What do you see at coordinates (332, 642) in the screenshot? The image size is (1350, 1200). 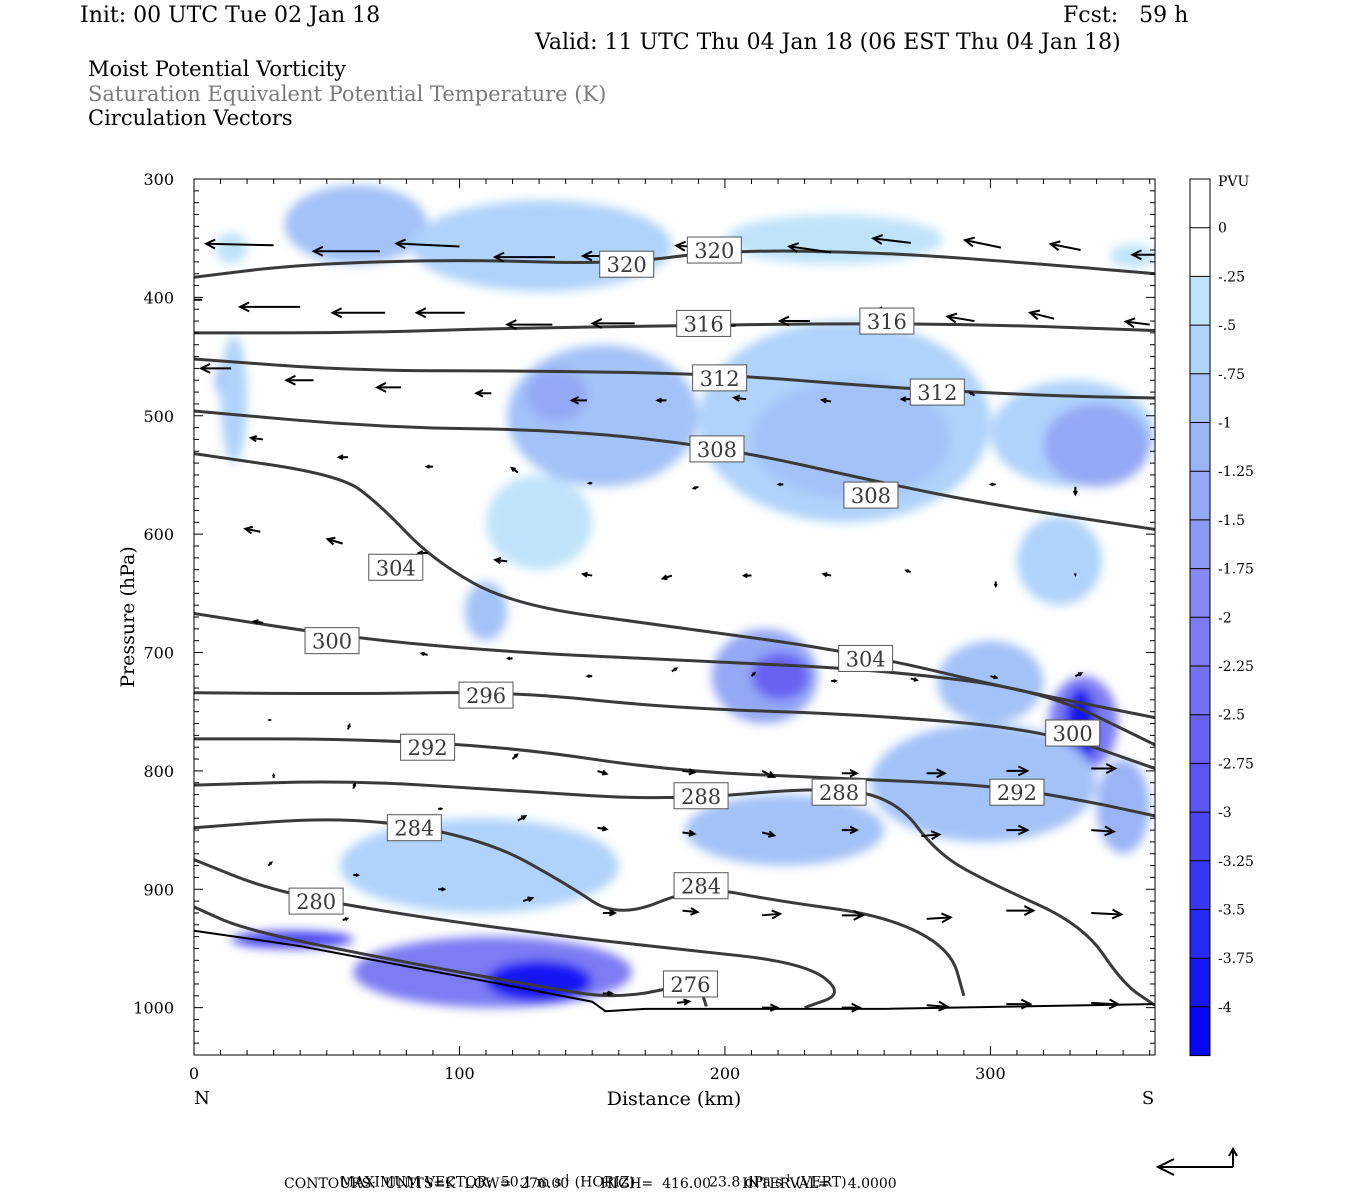 I see `contour-label-10: 300` at bounding box center [332, 642].